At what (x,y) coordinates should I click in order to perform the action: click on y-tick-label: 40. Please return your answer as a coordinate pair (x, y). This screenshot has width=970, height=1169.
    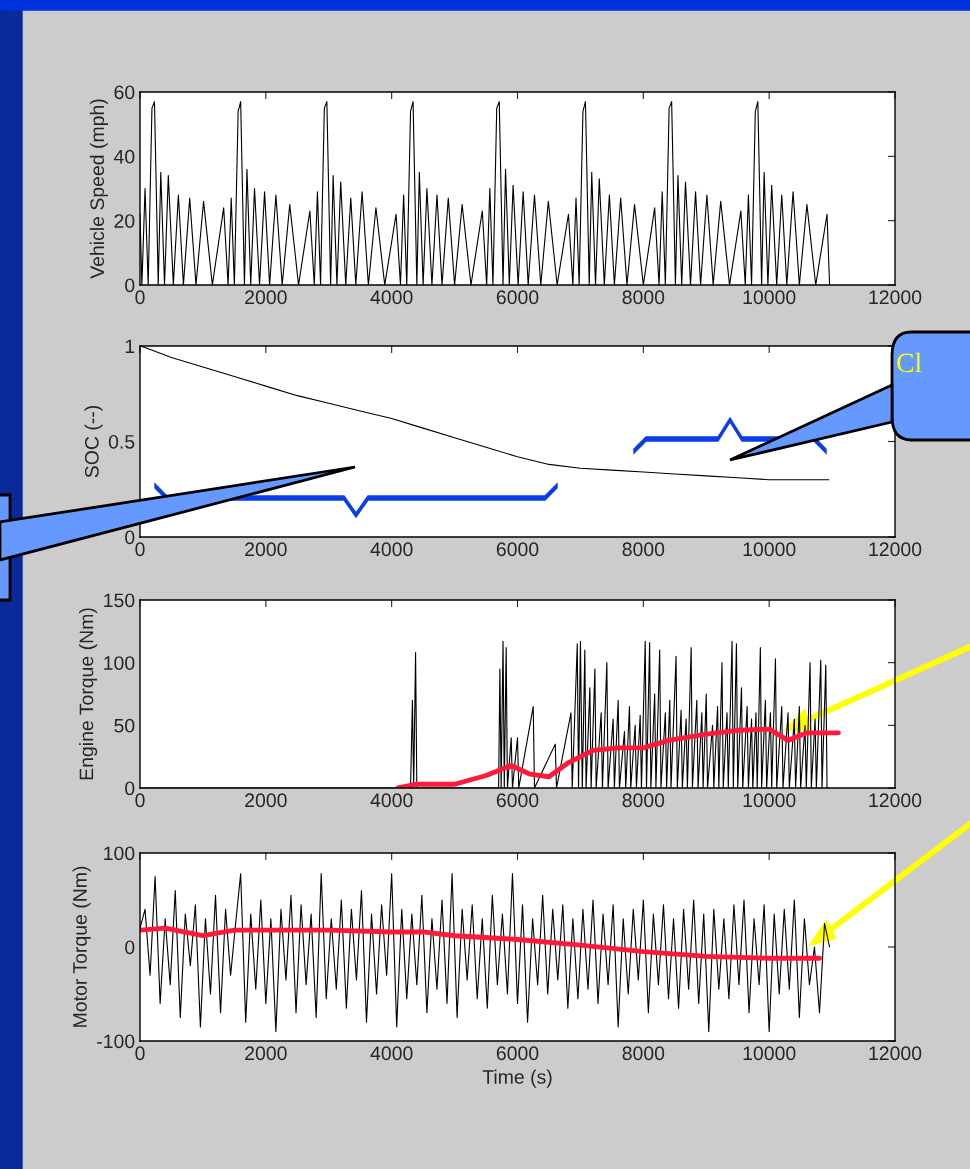
    Looking at the image, I should click on (124, 156).